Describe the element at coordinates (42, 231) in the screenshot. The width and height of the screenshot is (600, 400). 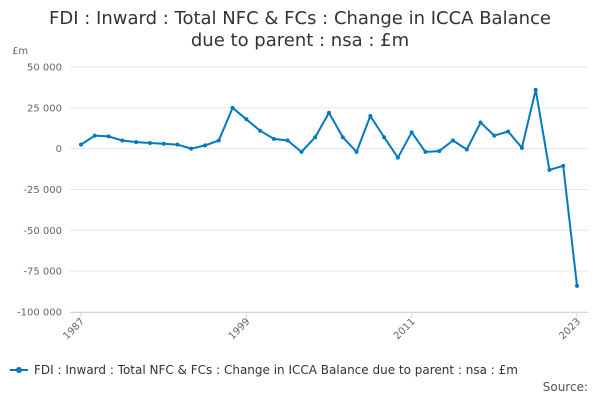
I see `y-tick-label: -50 000` at that location.